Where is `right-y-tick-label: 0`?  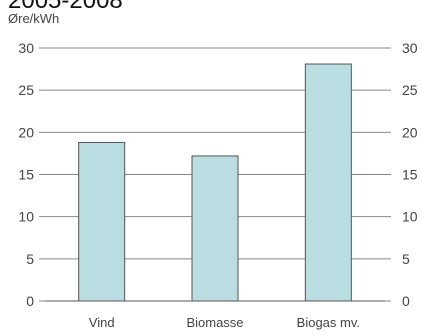
right-y-tick-label: 0 is located at coordinates (406, 301).